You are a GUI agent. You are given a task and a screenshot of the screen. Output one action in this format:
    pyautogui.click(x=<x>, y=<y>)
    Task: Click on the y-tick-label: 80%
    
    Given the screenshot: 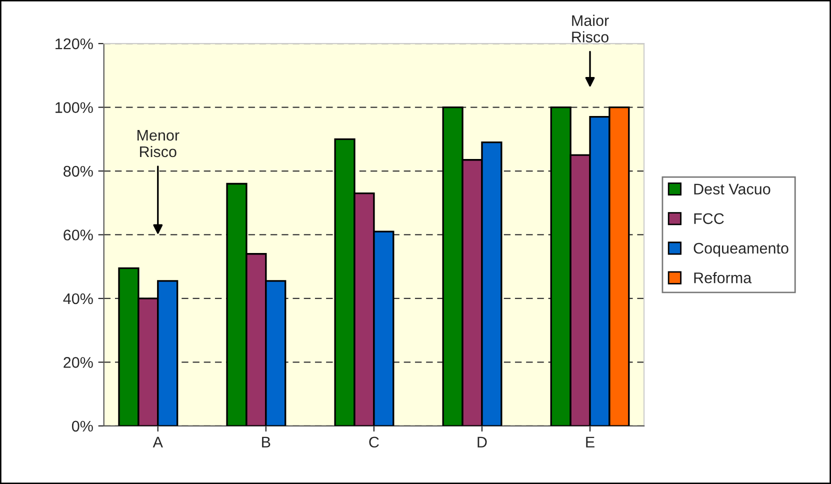 What is the action you would take?
    pyautogui.click(x=78, y=171)
    